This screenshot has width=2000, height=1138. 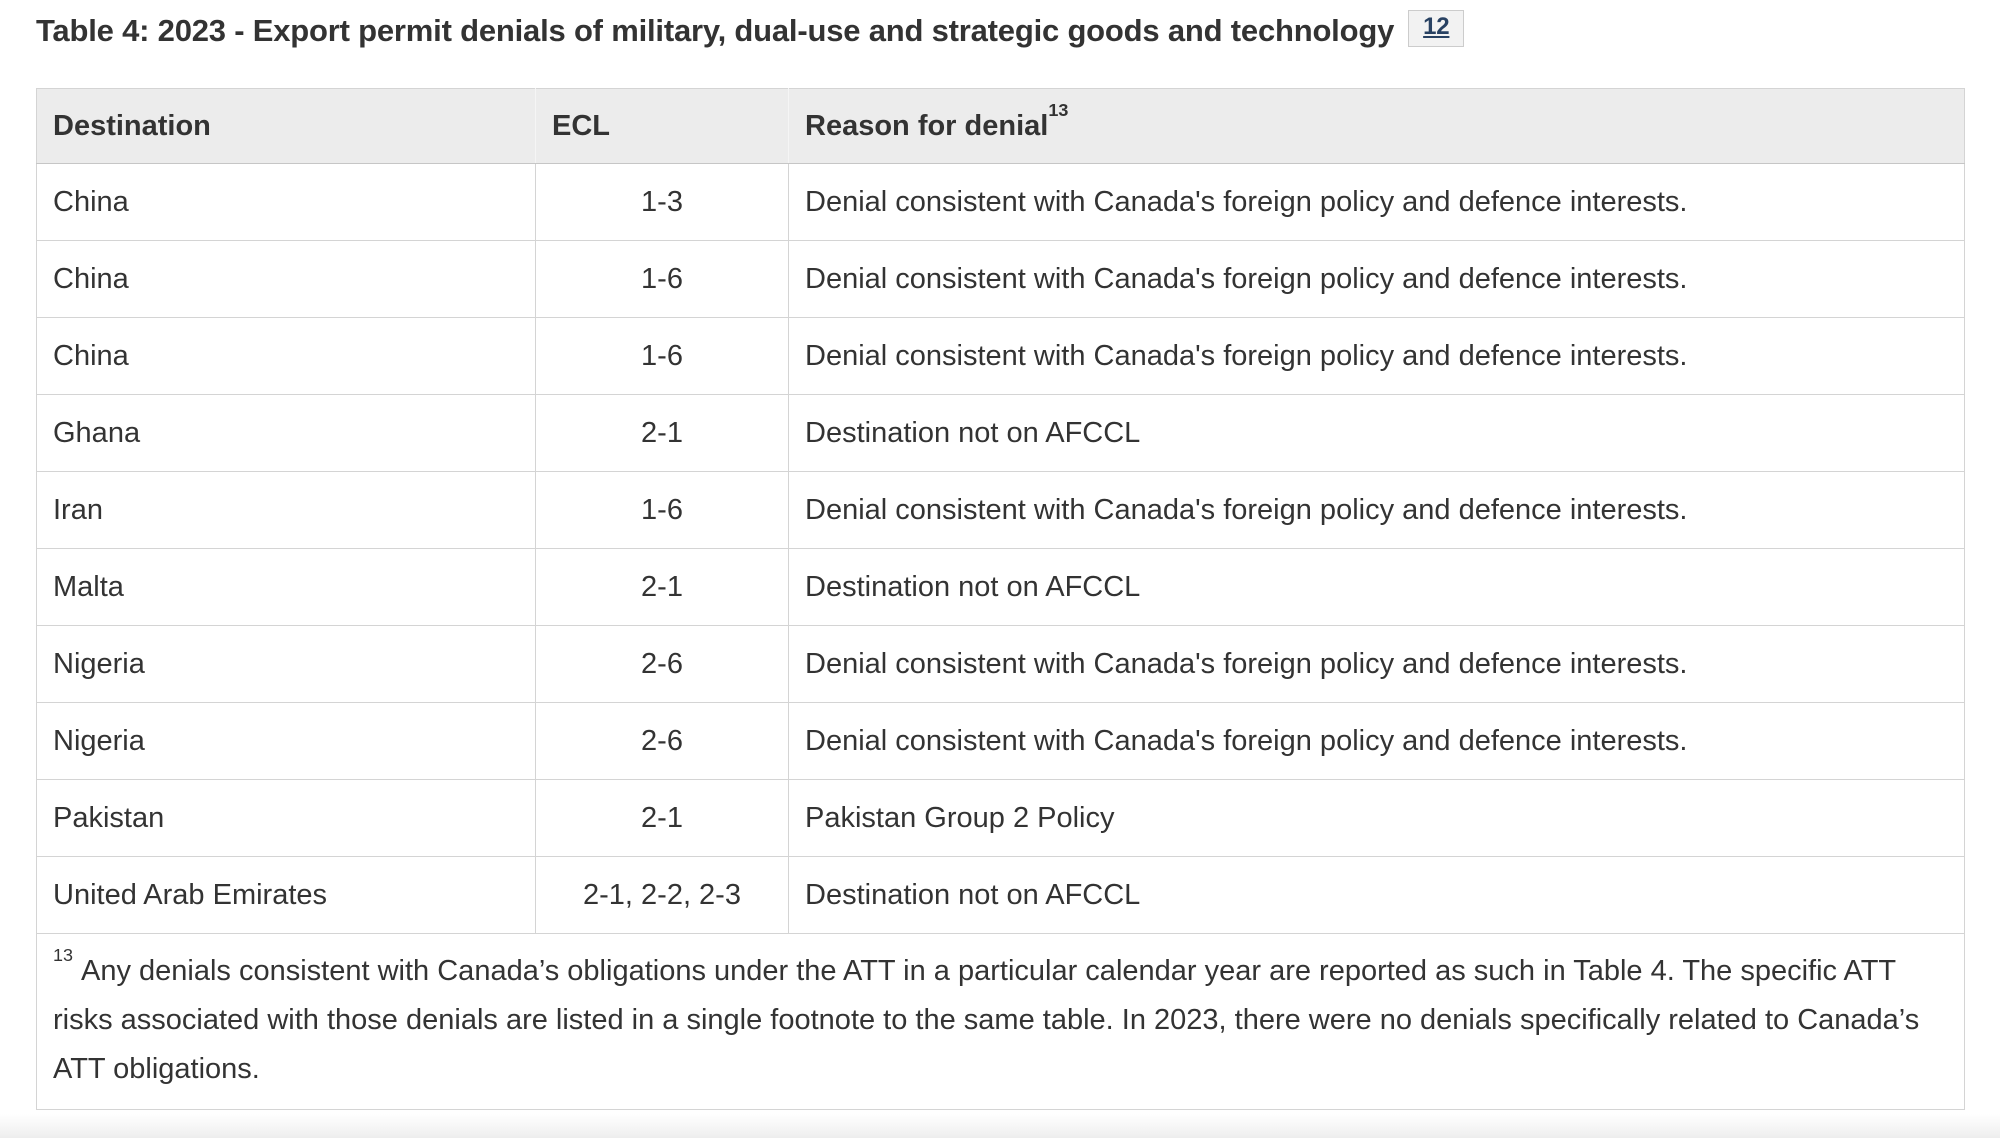 What do you see at coordinates (286, 125) in the screenshot?
I see `column-header-destination: Destination` at bounding box center [286, 125].